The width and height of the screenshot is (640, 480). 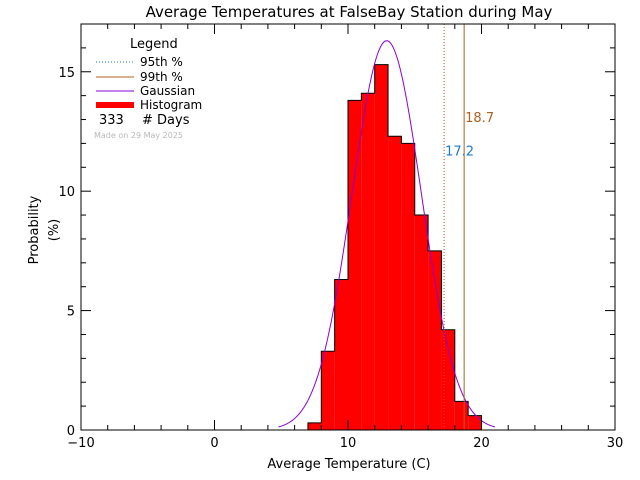 What do you see at coordinates (481, 443) in the screenshot?
I see `x-tick-label: 20` at bounding box center [481, 443].